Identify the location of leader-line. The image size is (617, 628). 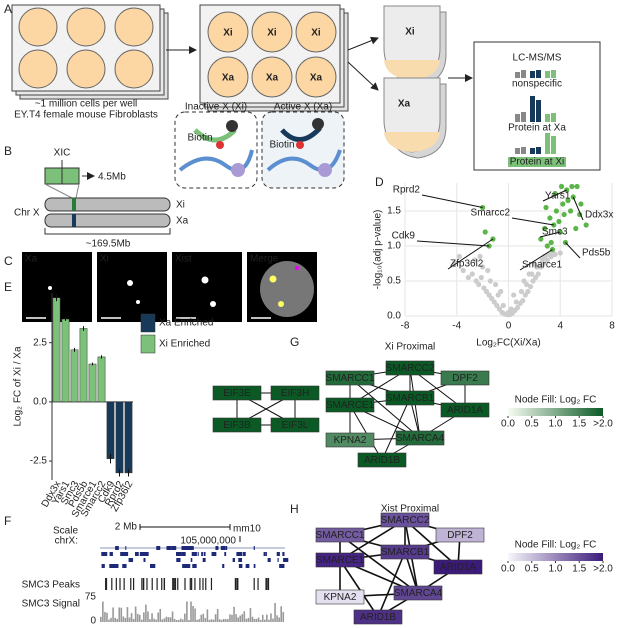
(532, 221).